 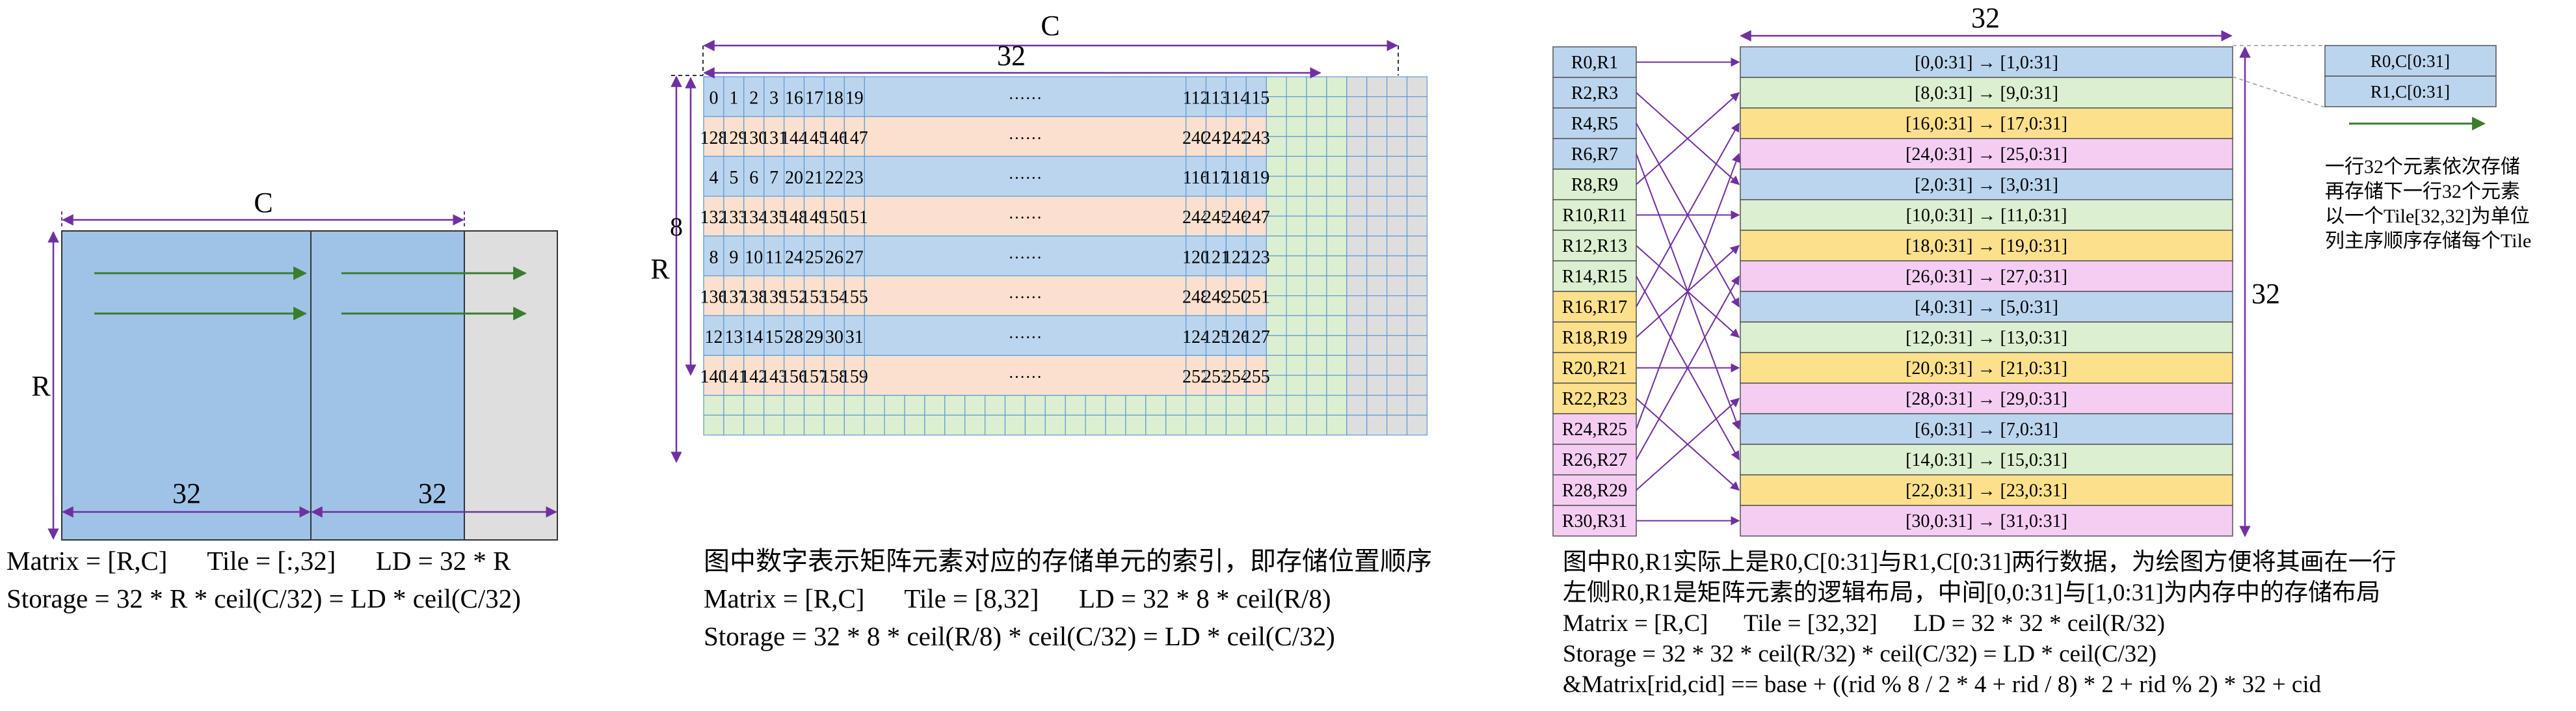 What do you see at coordinates (1594, 154) in the screenshot?
I see `panel3-logical-row-label: R6,R7` at bounding box center [1594, 154].